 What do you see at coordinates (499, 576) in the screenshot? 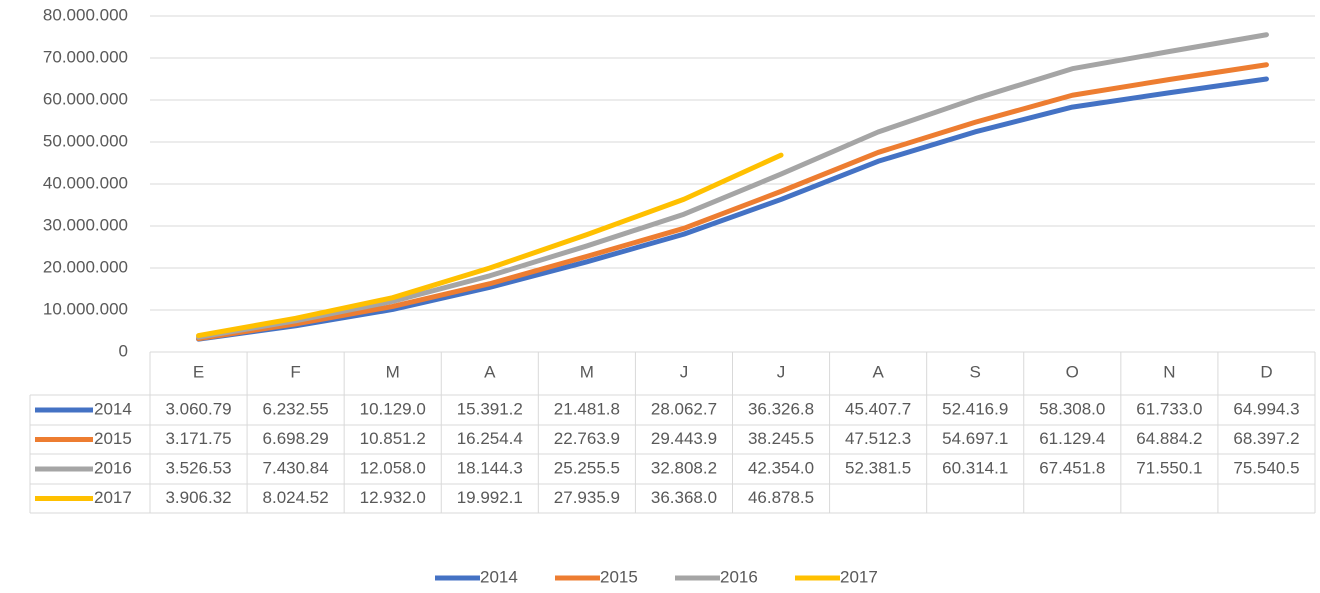
I see `legend-label: 2014` at bounding box center [499, 576].